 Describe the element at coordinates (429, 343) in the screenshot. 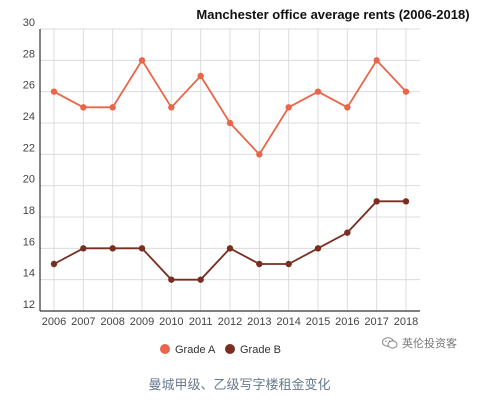

I see `watermark-text: 英伦投资客` at that location.